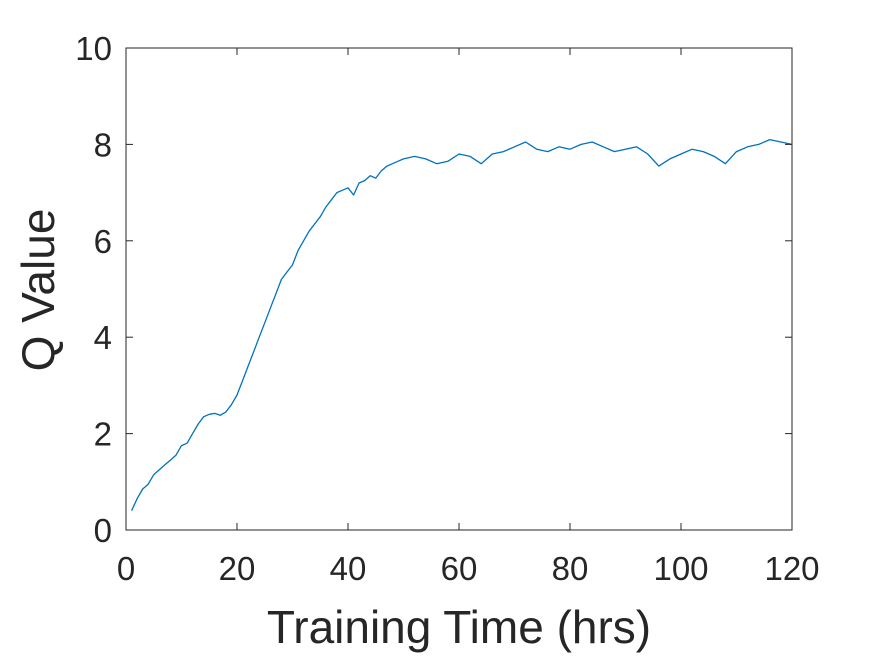 This screenshot has height=661, width=875. What do you see at coordinates (93, 48) in the screenshot?
I see `y-tick-label: 10` at bounding box center [93, 48].